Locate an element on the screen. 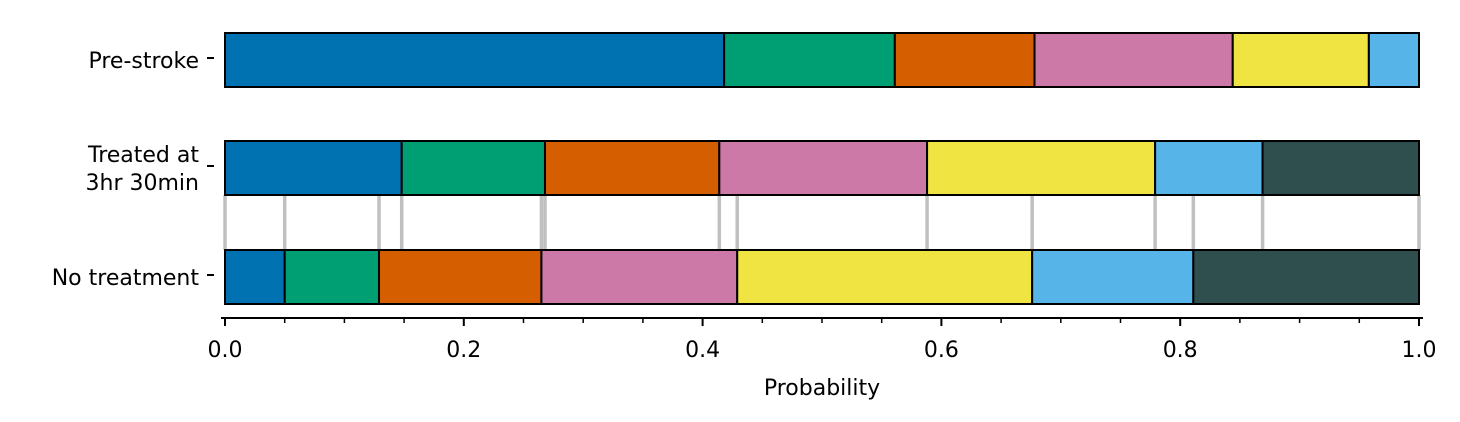  x-tick-label: 0.4 is located at coordinates (702, 350).